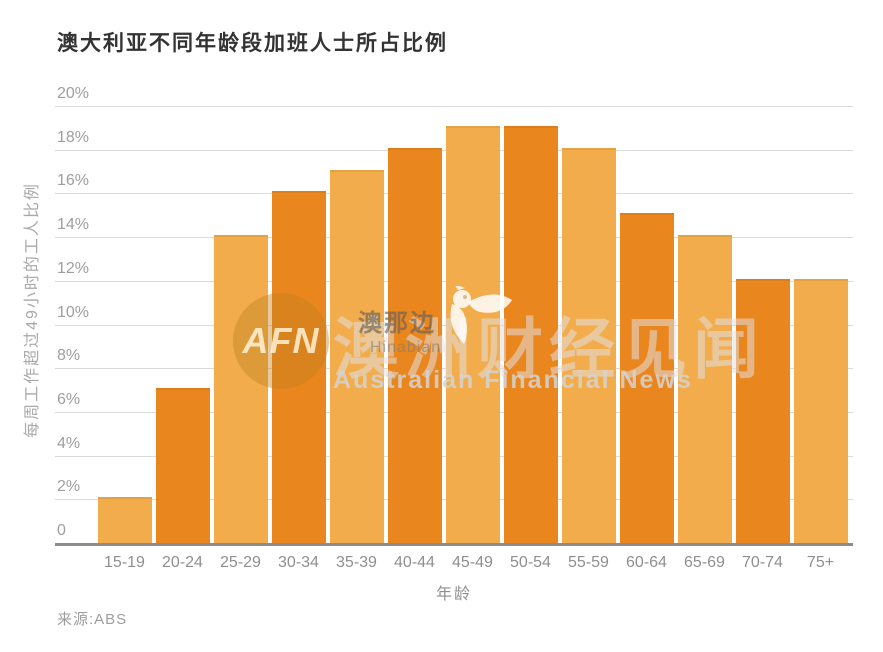 This screenshot has height=652, width=883. I want to click on y-tick-label: 4%, so click(69, 443).